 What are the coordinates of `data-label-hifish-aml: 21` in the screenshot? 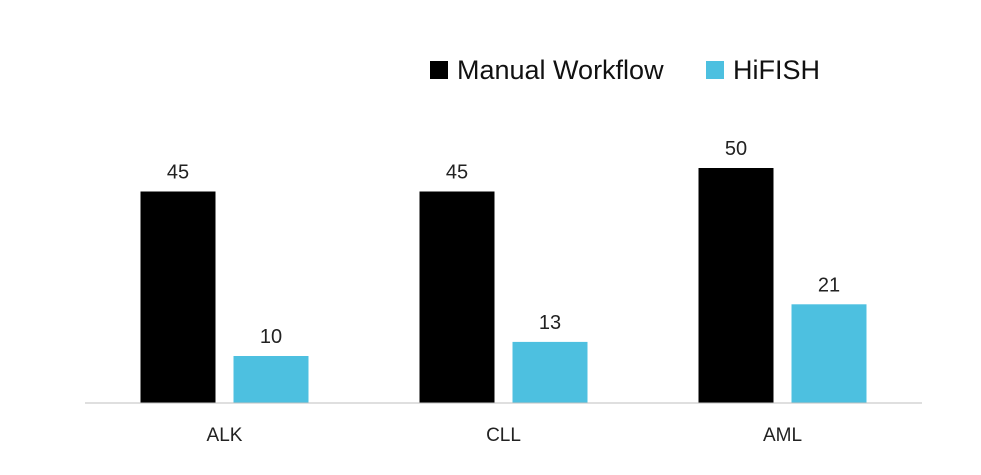 It's located at (829, 285).